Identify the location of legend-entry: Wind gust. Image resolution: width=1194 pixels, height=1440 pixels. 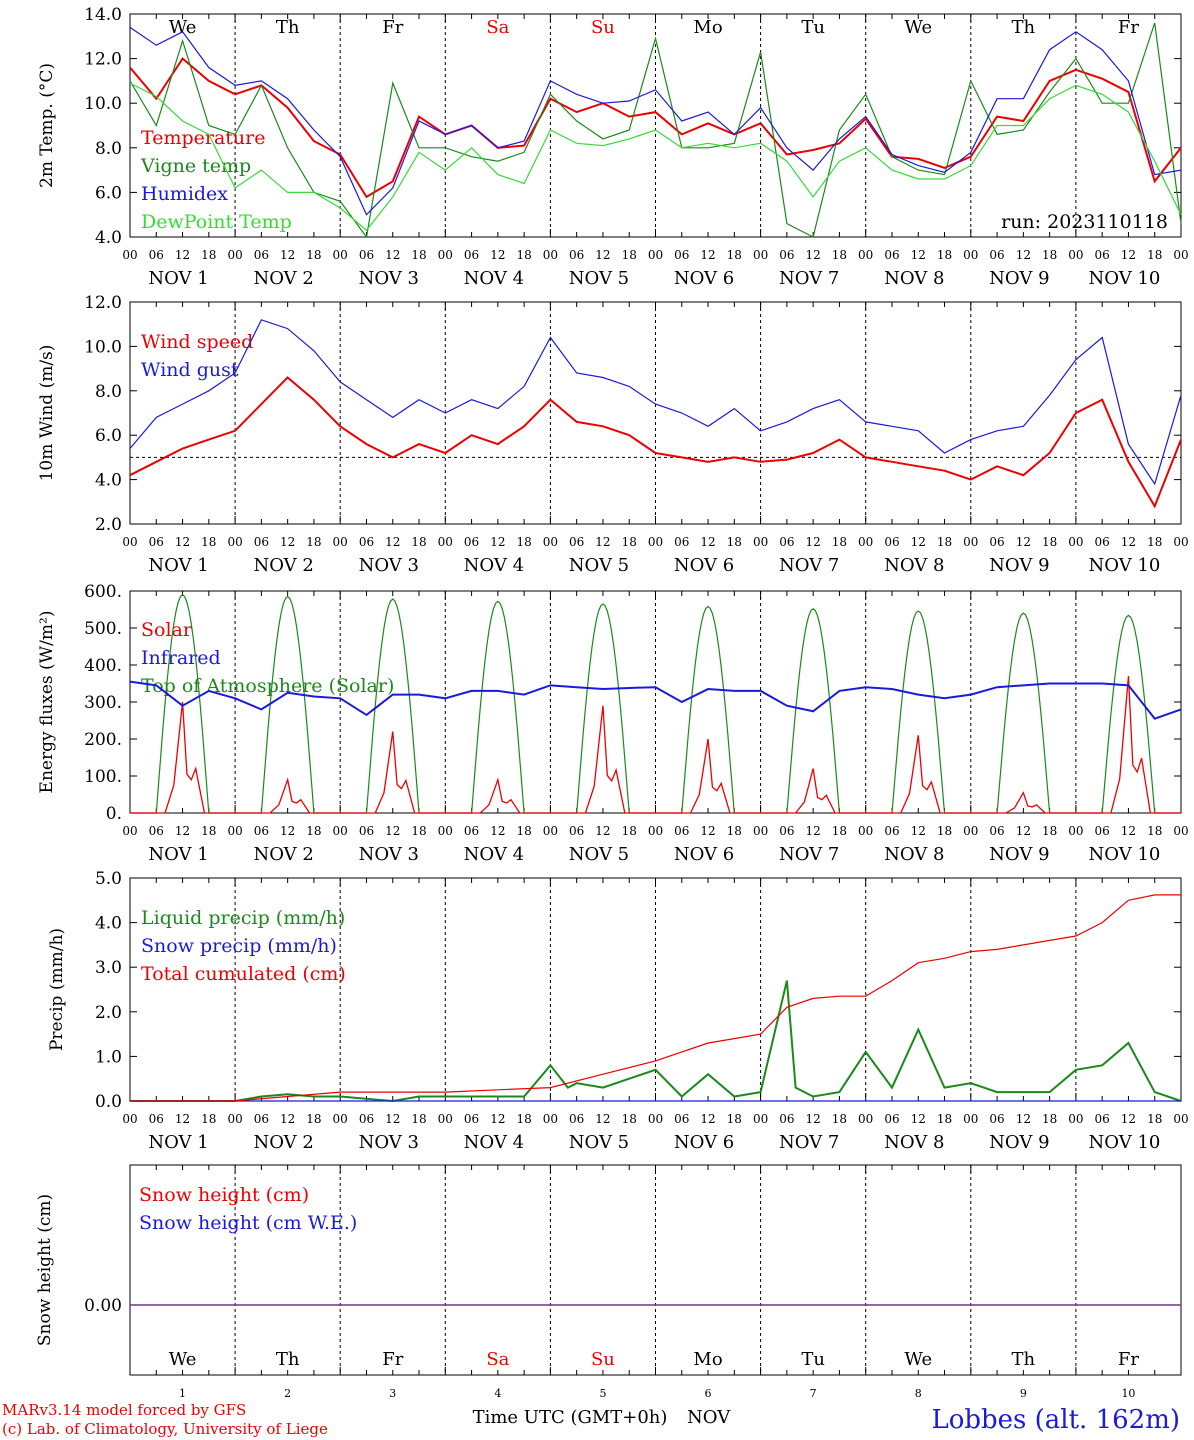
(190, 370).